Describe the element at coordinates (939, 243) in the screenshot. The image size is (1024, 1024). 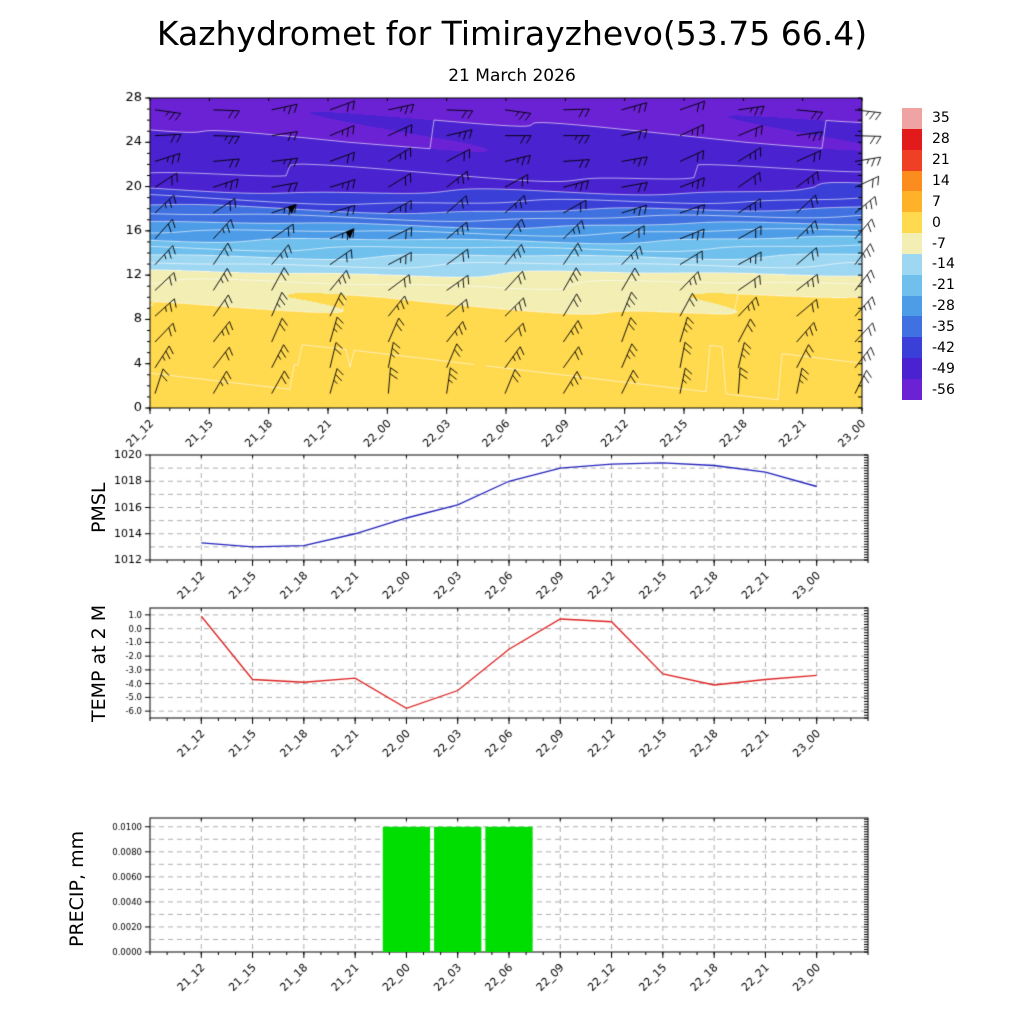
I see `colorbar-tick-label: -7` at that location.